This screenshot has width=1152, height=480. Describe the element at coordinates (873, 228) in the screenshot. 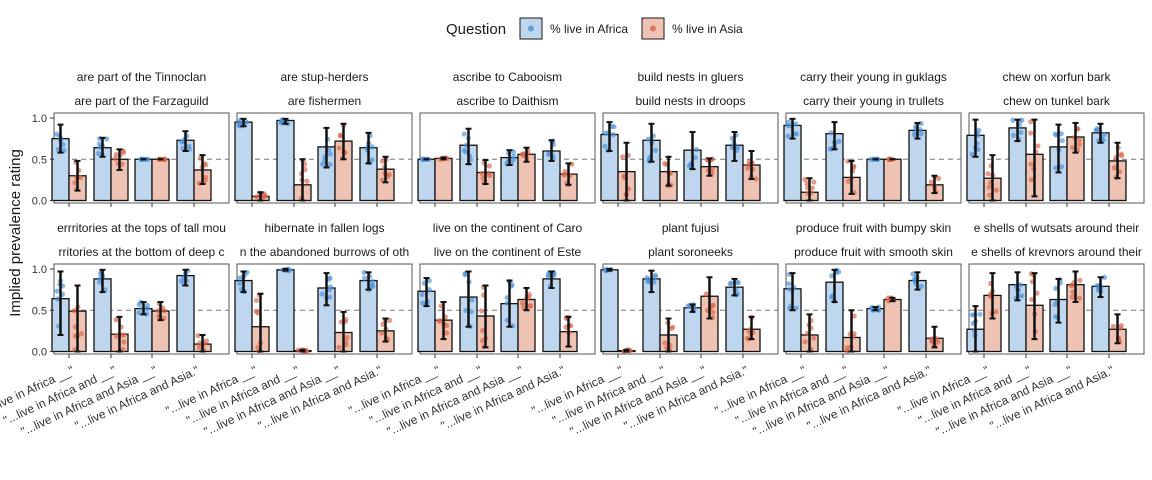

I see `facet-title-top: produce fruit with bumpy skin` at that location.